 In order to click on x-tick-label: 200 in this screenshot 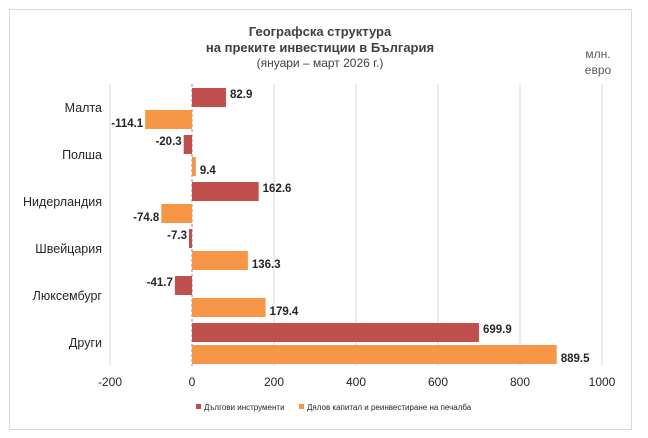, I will do `click(274, 382)`.